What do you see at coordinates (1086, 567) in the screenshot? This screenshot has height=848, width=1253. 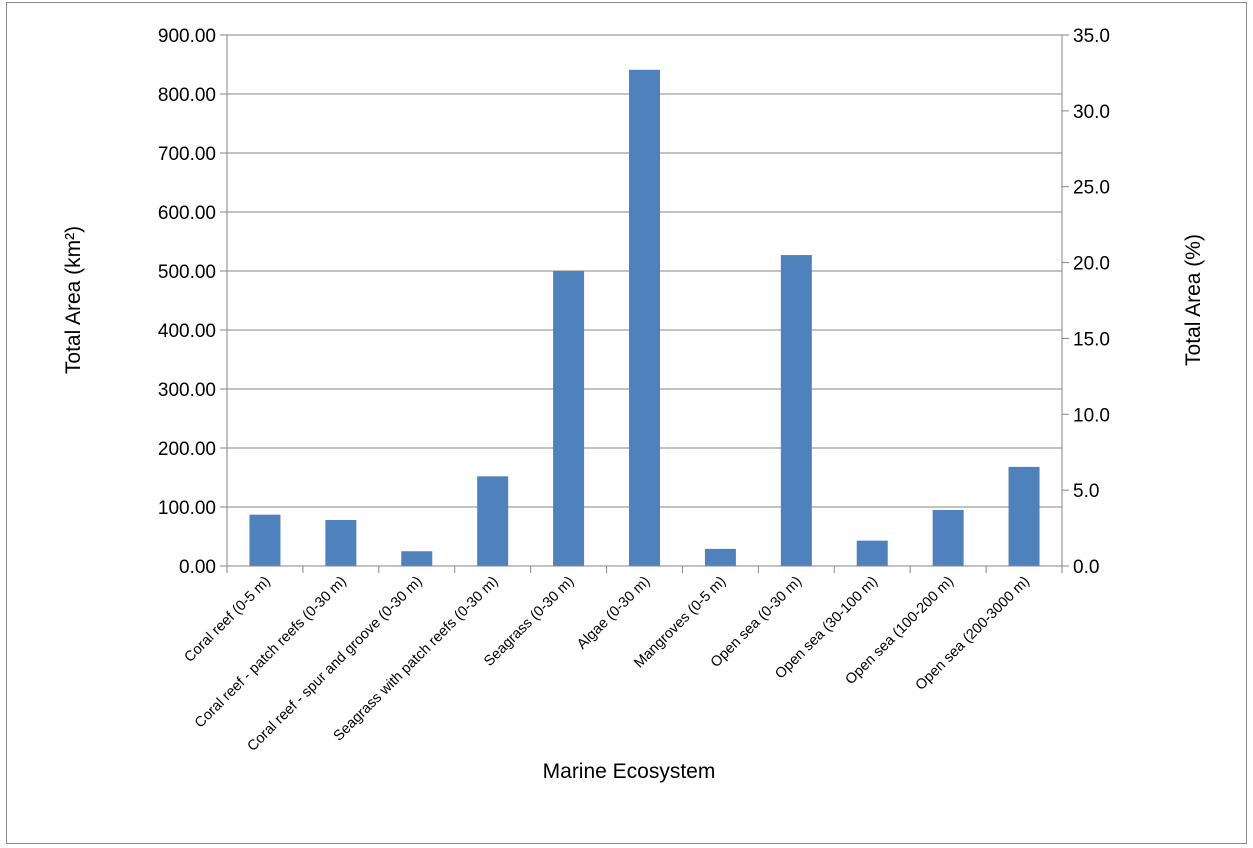 I see `y2-tick-label: 0.0` at bounding box center [1086, 567].